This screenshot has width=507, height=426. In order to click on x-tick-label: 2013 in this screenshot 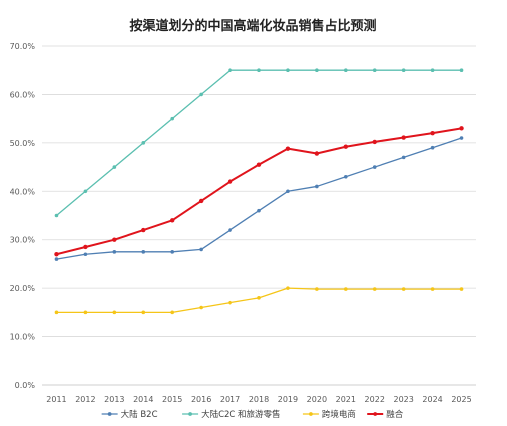, I will do `click(114, 399)`.